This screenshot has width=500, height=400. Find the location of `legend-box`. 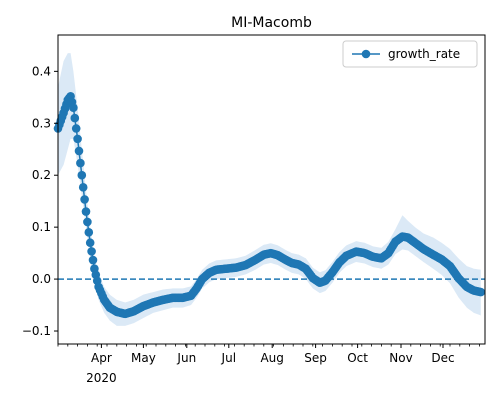

legend-box is located at coordinates (410, 54).